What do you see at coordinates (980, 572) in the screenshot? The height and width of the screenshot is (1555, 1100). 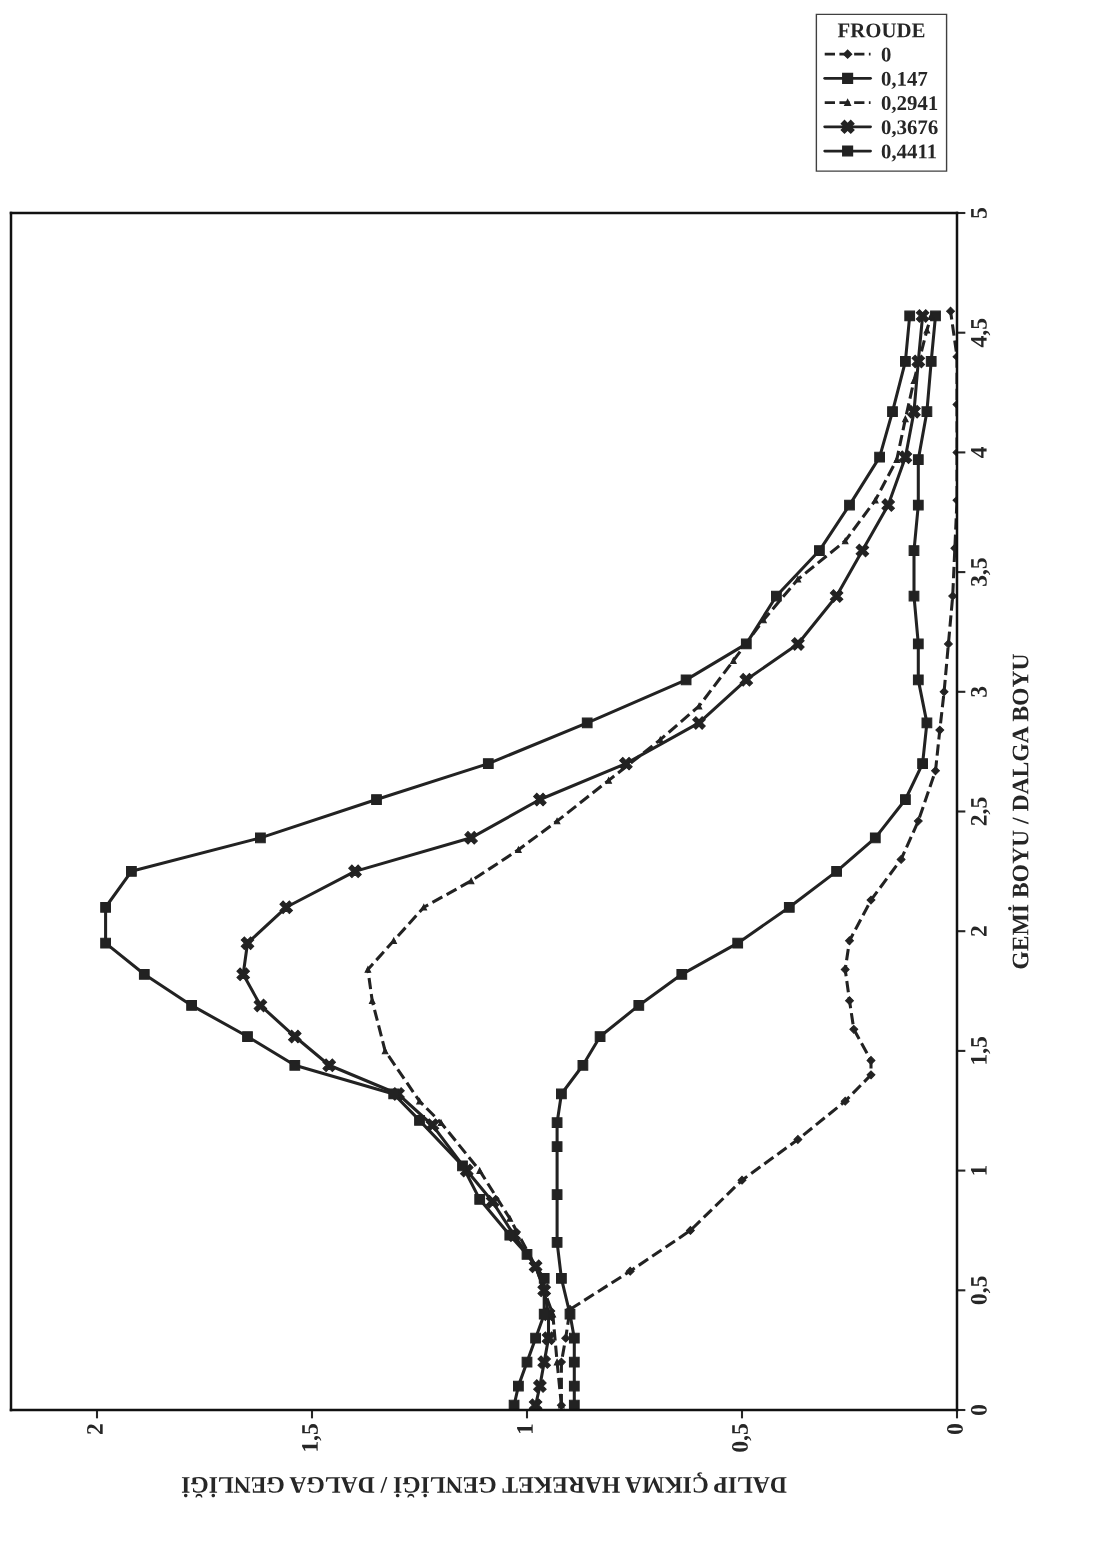 I see `y-tick-label: 3,5` at bounding box center [980, 572].